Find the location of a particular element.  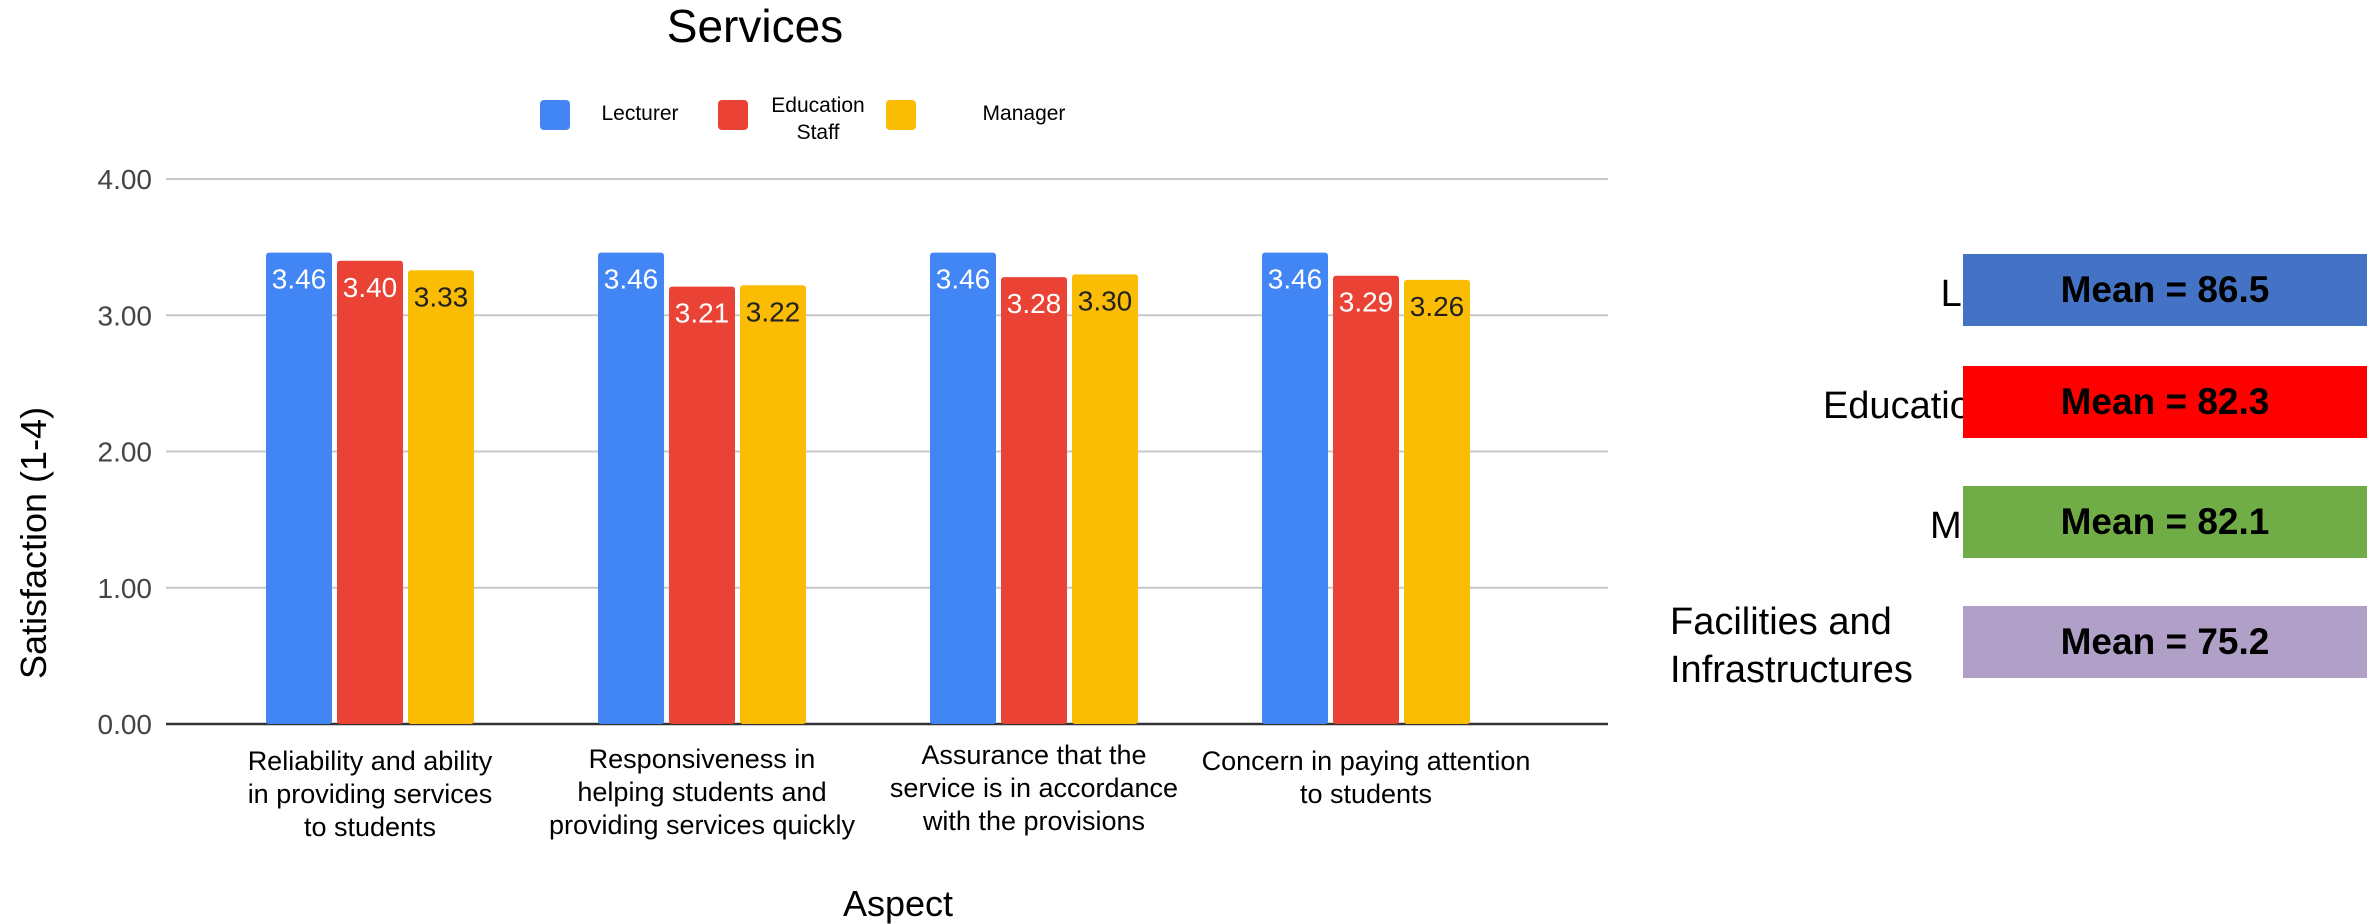

y-tick-label: 4.00 is located at coordinates (125, 179).